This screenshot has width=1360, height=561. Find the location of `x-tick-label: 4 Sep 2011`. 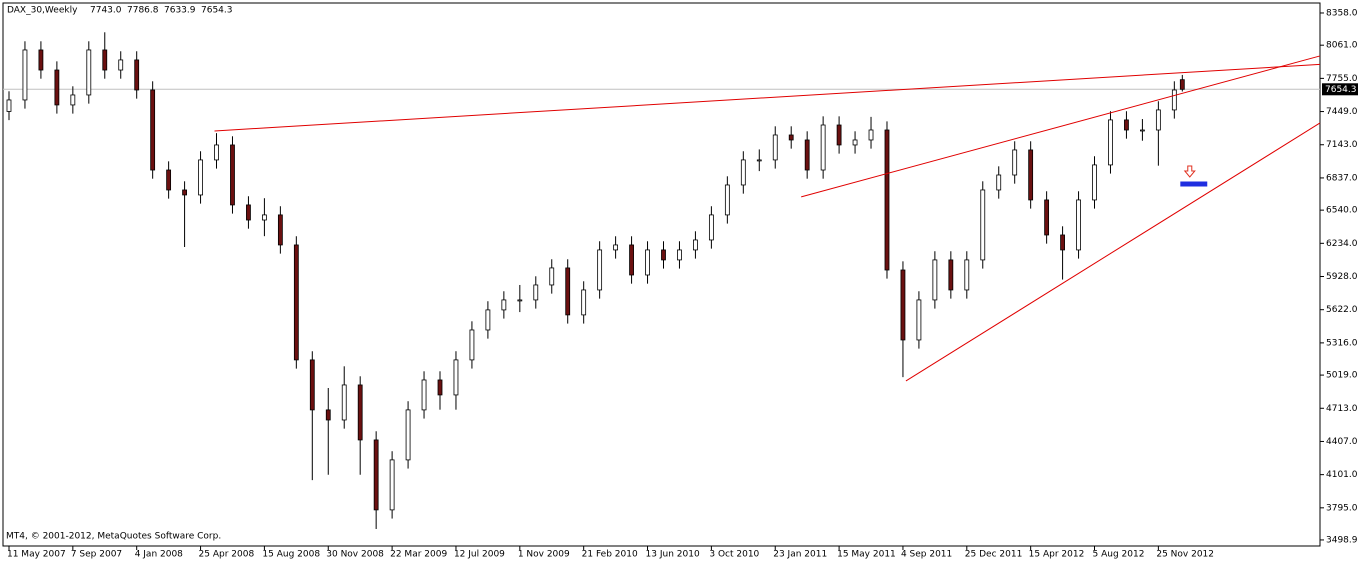

x-tick-label: 4 Sep 2011 is located at coordinates (926, 555).